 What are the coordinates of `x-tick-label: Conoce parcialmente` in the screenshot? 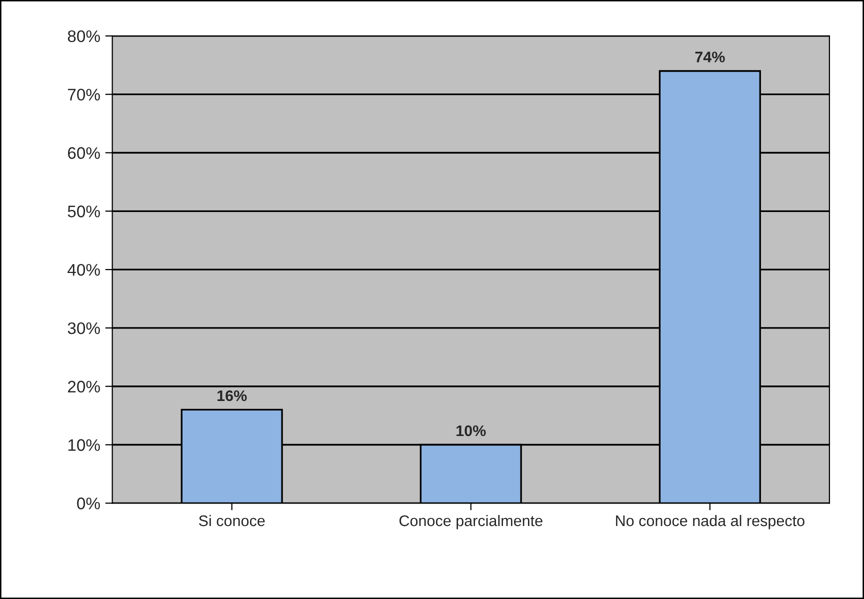 It's located at (470, 522).